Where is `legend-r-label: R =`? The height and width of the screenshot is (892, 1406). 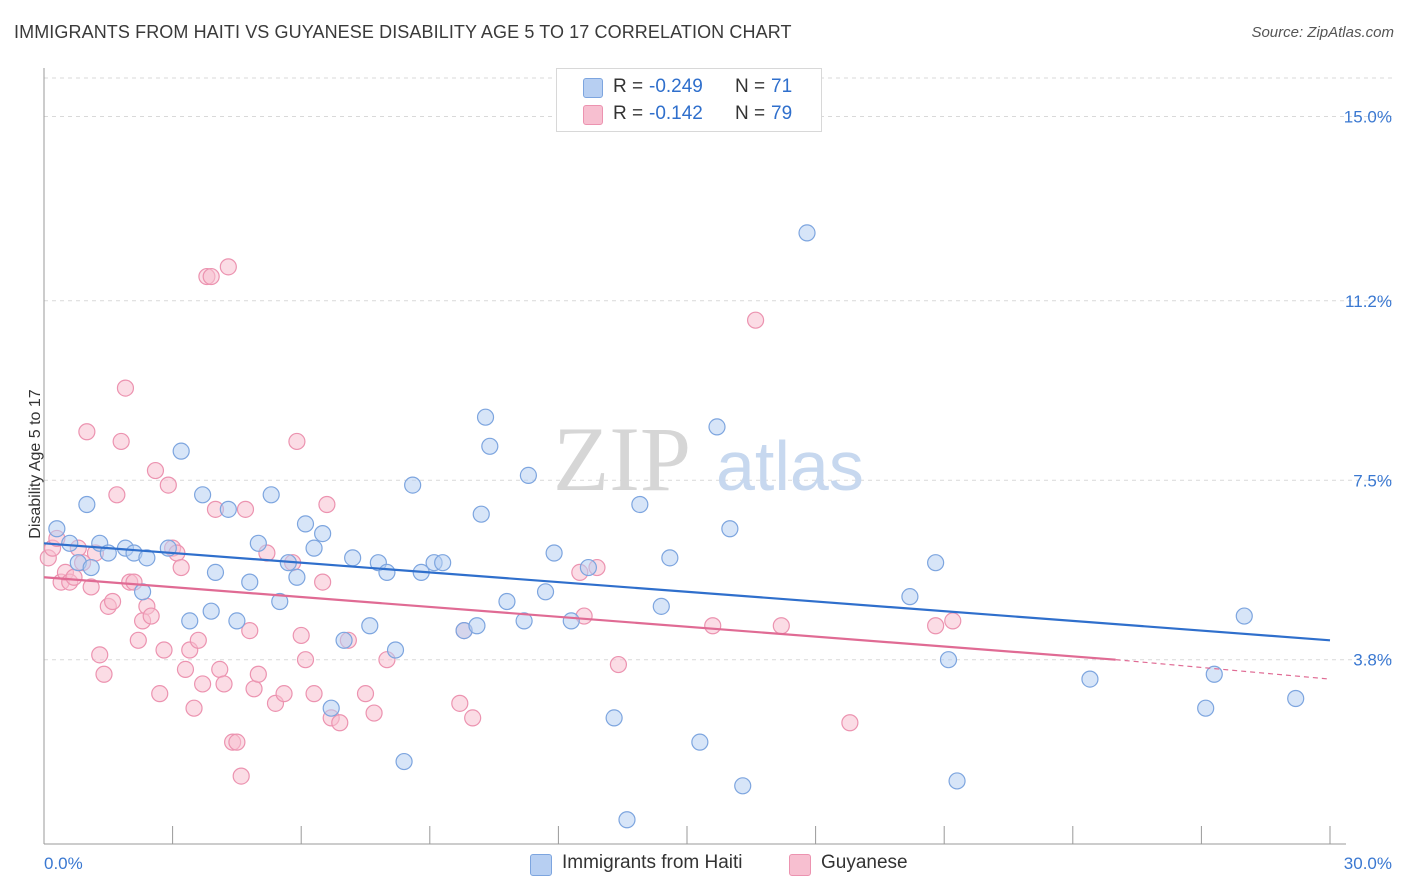 legend-r-label: R = is located at coordinates (628, 113).